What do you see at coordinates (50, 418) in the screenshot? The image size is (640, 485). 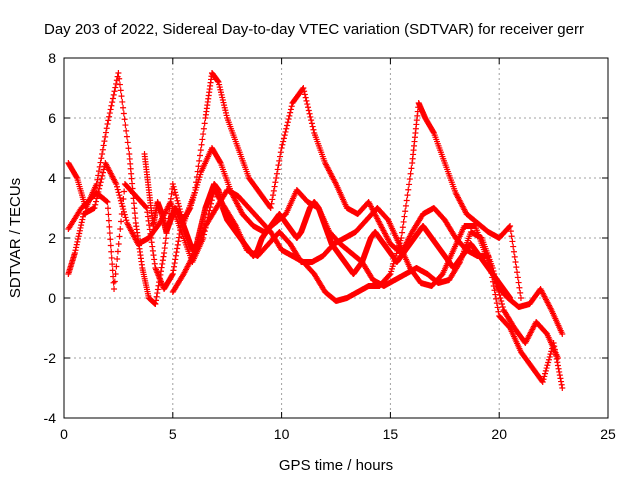 I see `y-tick-label: -4` at bounding box center [50, 418].